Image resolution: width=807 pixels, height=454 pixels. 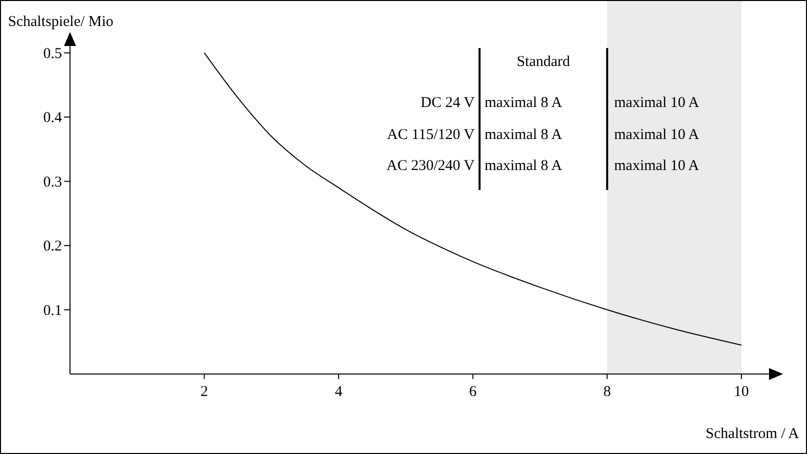 What do you see at coordinates (52, 246) in the screenshot?
I see `y-tick-label: 0.2` at bounding box center [52, 246].